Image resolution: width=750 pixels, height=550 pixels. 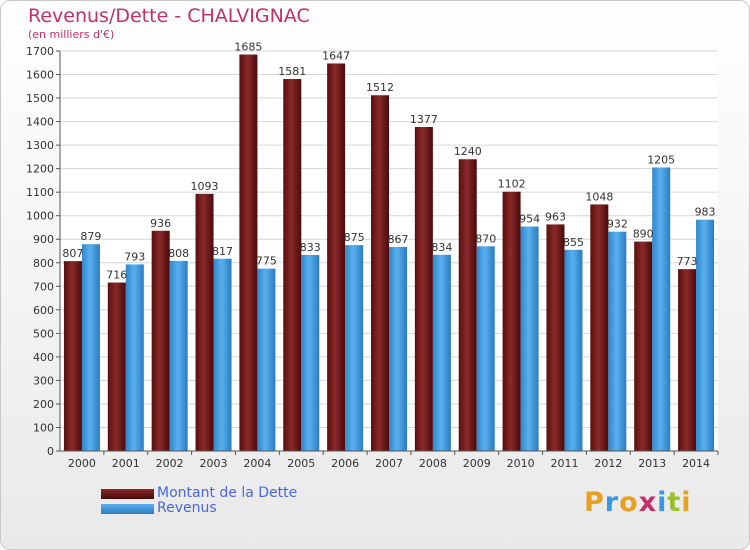 I want to click on logo-letter: P, so click(x=594, y=502).